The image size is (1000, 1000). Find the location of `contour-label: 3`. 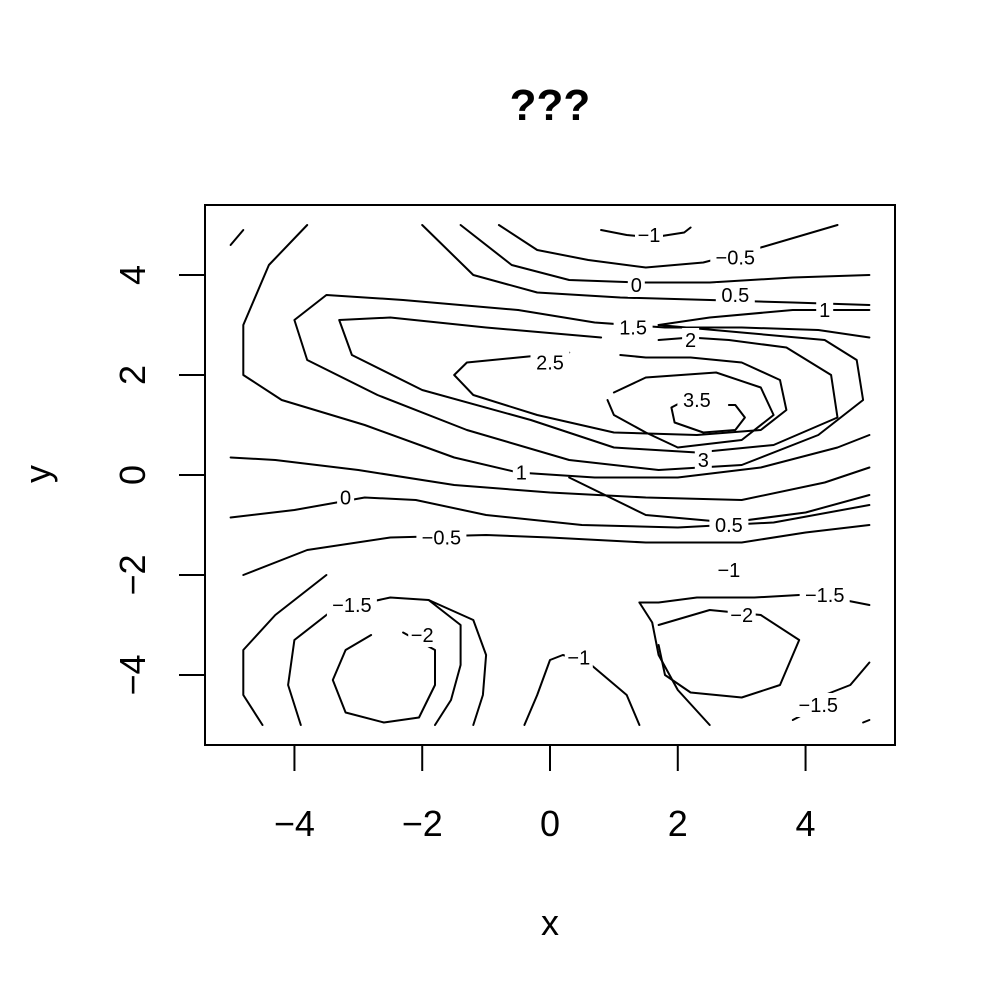

contour-label: 3 is located at coordinates (703, 461).